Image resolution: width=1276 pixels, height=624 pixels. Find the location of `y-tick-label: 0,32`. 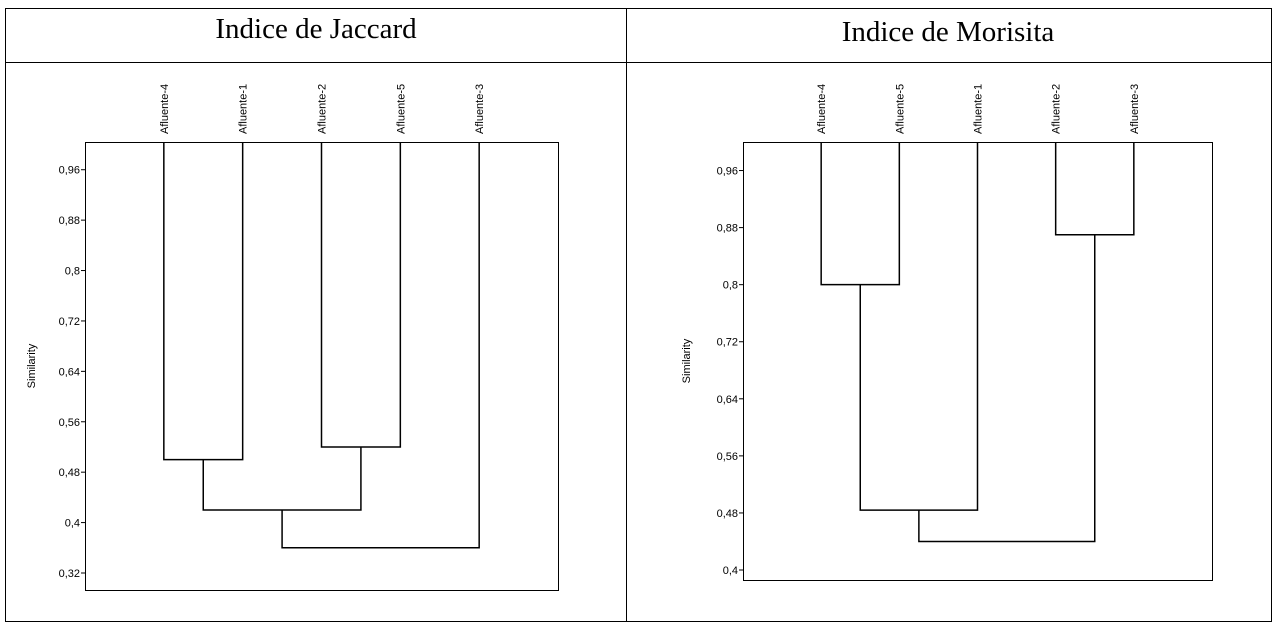

y-tick-label: 0,32 is located at coordinates (69, 574).